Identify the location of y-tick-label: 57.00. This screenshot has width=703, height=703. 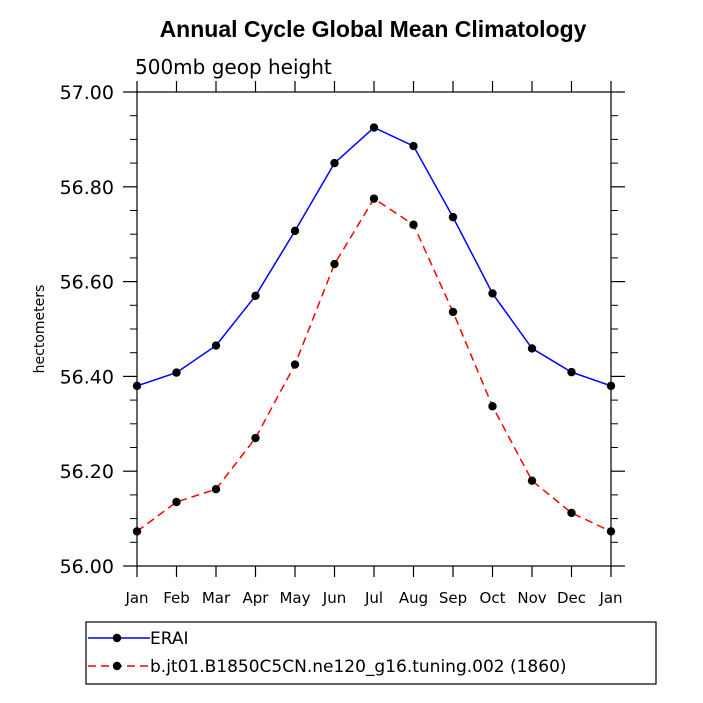
(87, 93).